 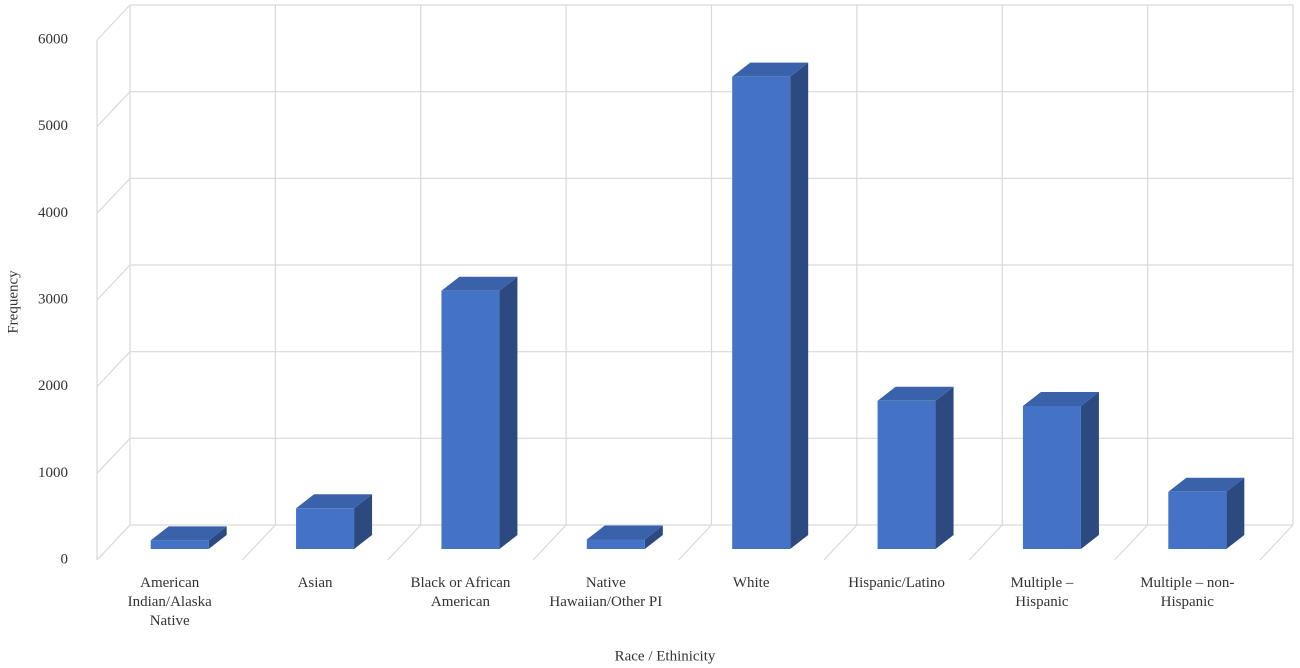 What do you see at coordinates (1187, 592) in the screenshot?
I see `x-tick-label: Multiple – non-Hispanic` at bounding box center [1187, 592].